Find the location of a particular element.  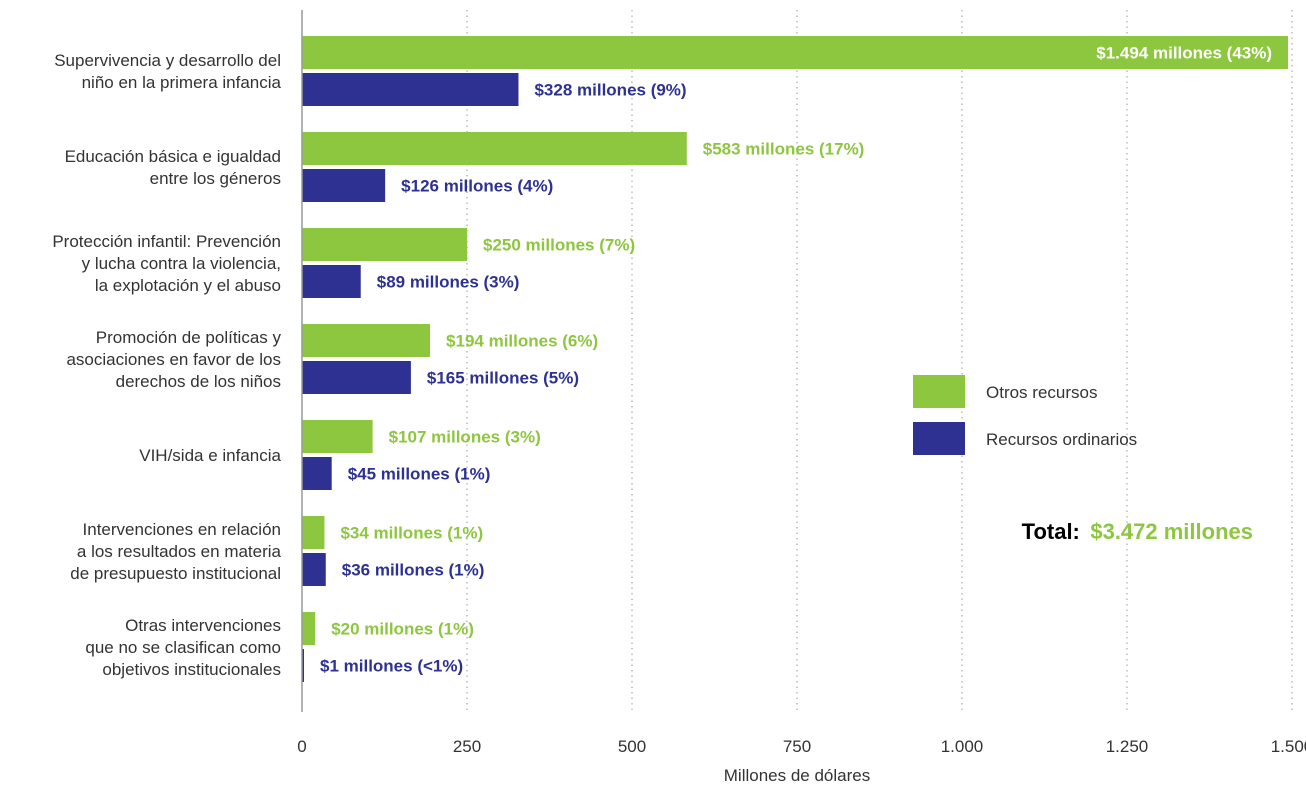

x-tick-label: 750 is located at coordinates (797, 746).